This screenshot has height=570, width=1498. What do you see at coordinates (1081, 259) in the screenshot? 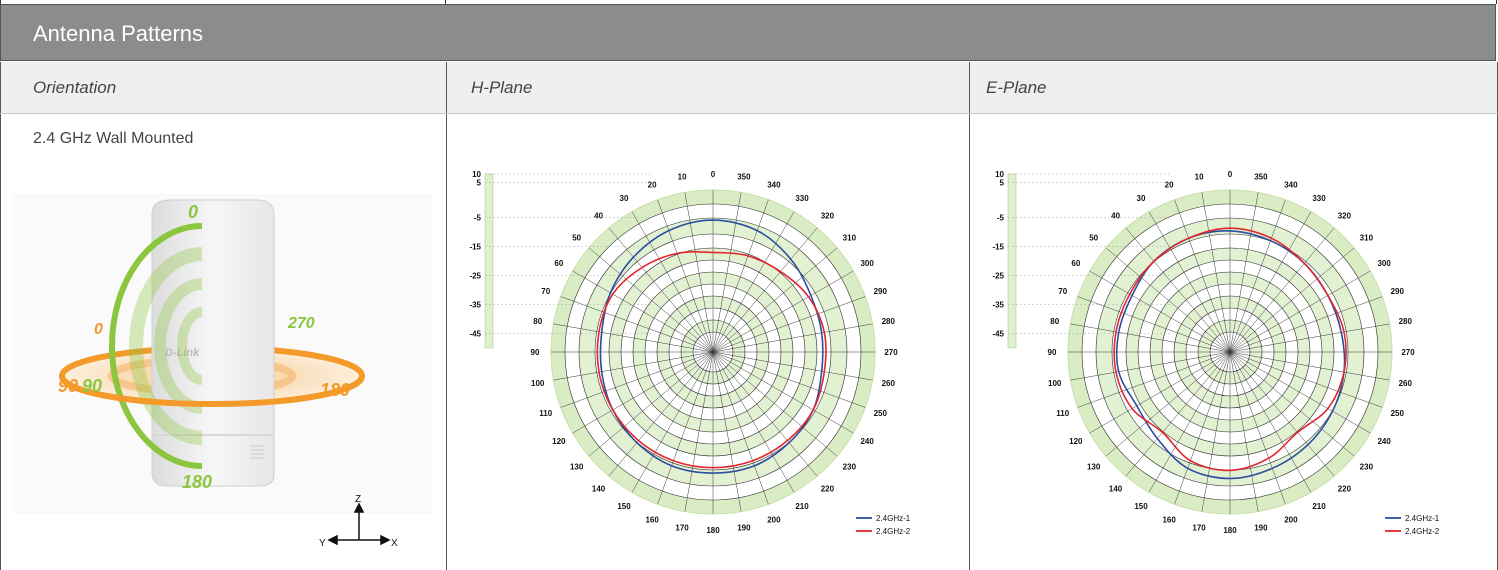
I see `scale-bar: 105 -5 -15 -25 -35 -45` at bounding box center [1081, 259].